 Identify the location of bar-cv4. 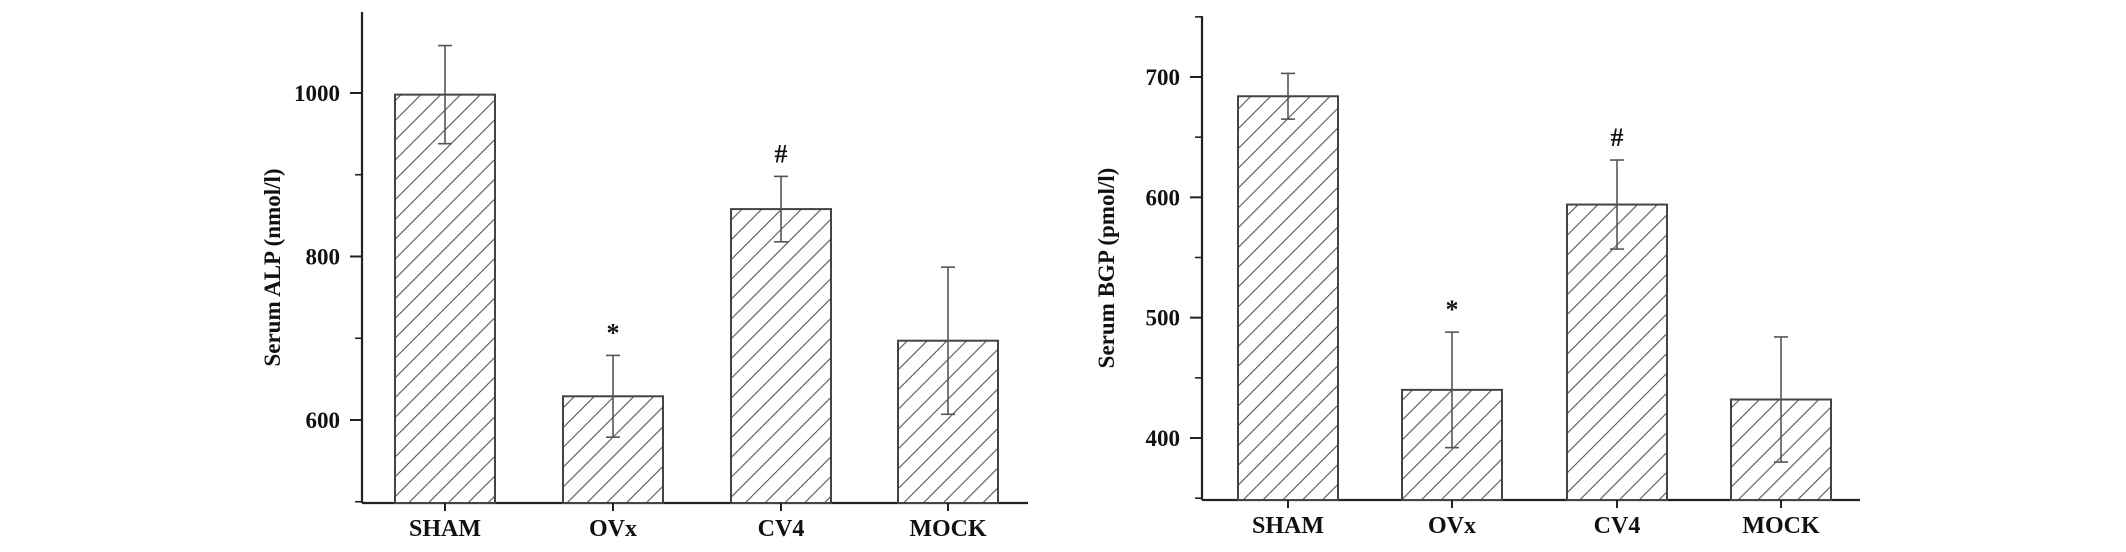
(781, 356).